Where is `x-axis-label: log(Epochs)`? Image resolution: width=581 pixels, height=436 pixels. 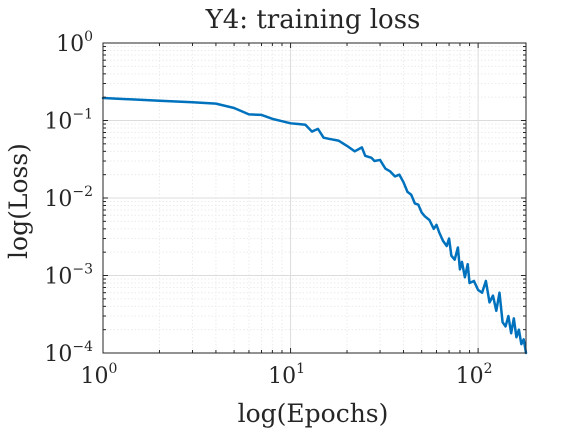
x-axis-label: log(Epochs) is located at coordinates (313, 413).